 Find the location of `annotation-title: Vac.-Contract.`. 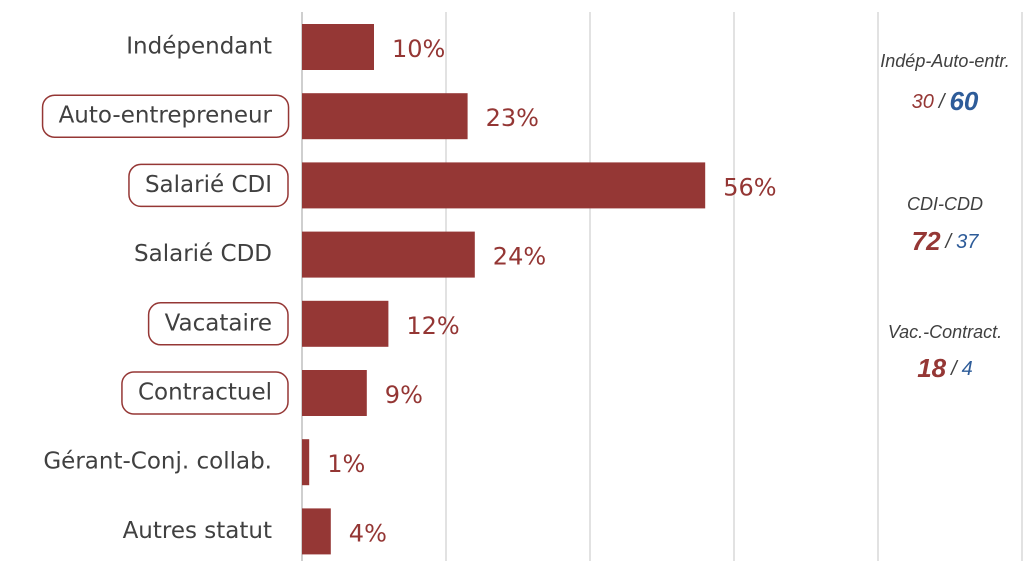

annotation-title: Vac.-Contract. is located at coordinates (945, 332).